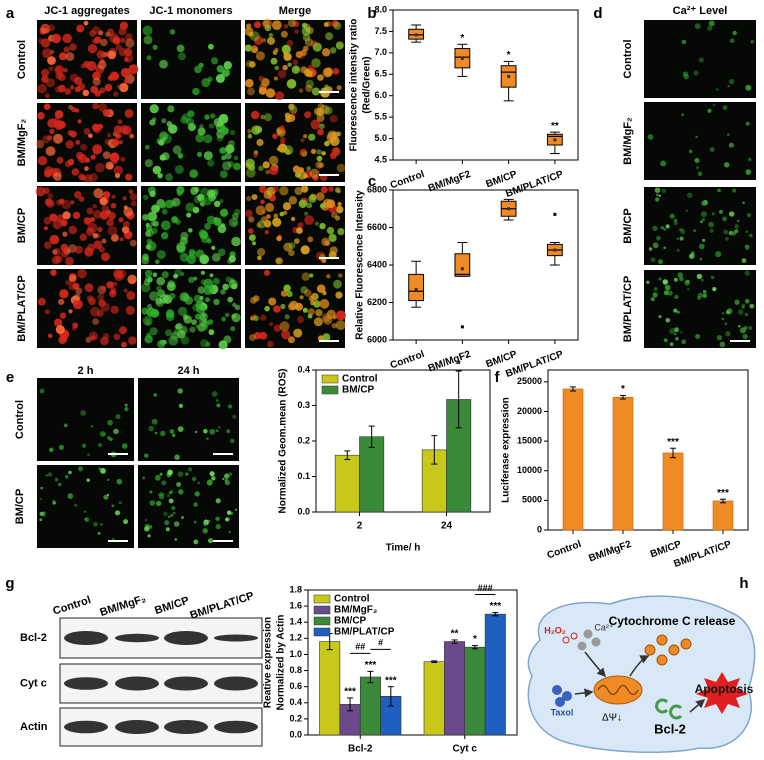 This screenshot has height=760, width=764. I want to click on significance: **, so click(455, 634).